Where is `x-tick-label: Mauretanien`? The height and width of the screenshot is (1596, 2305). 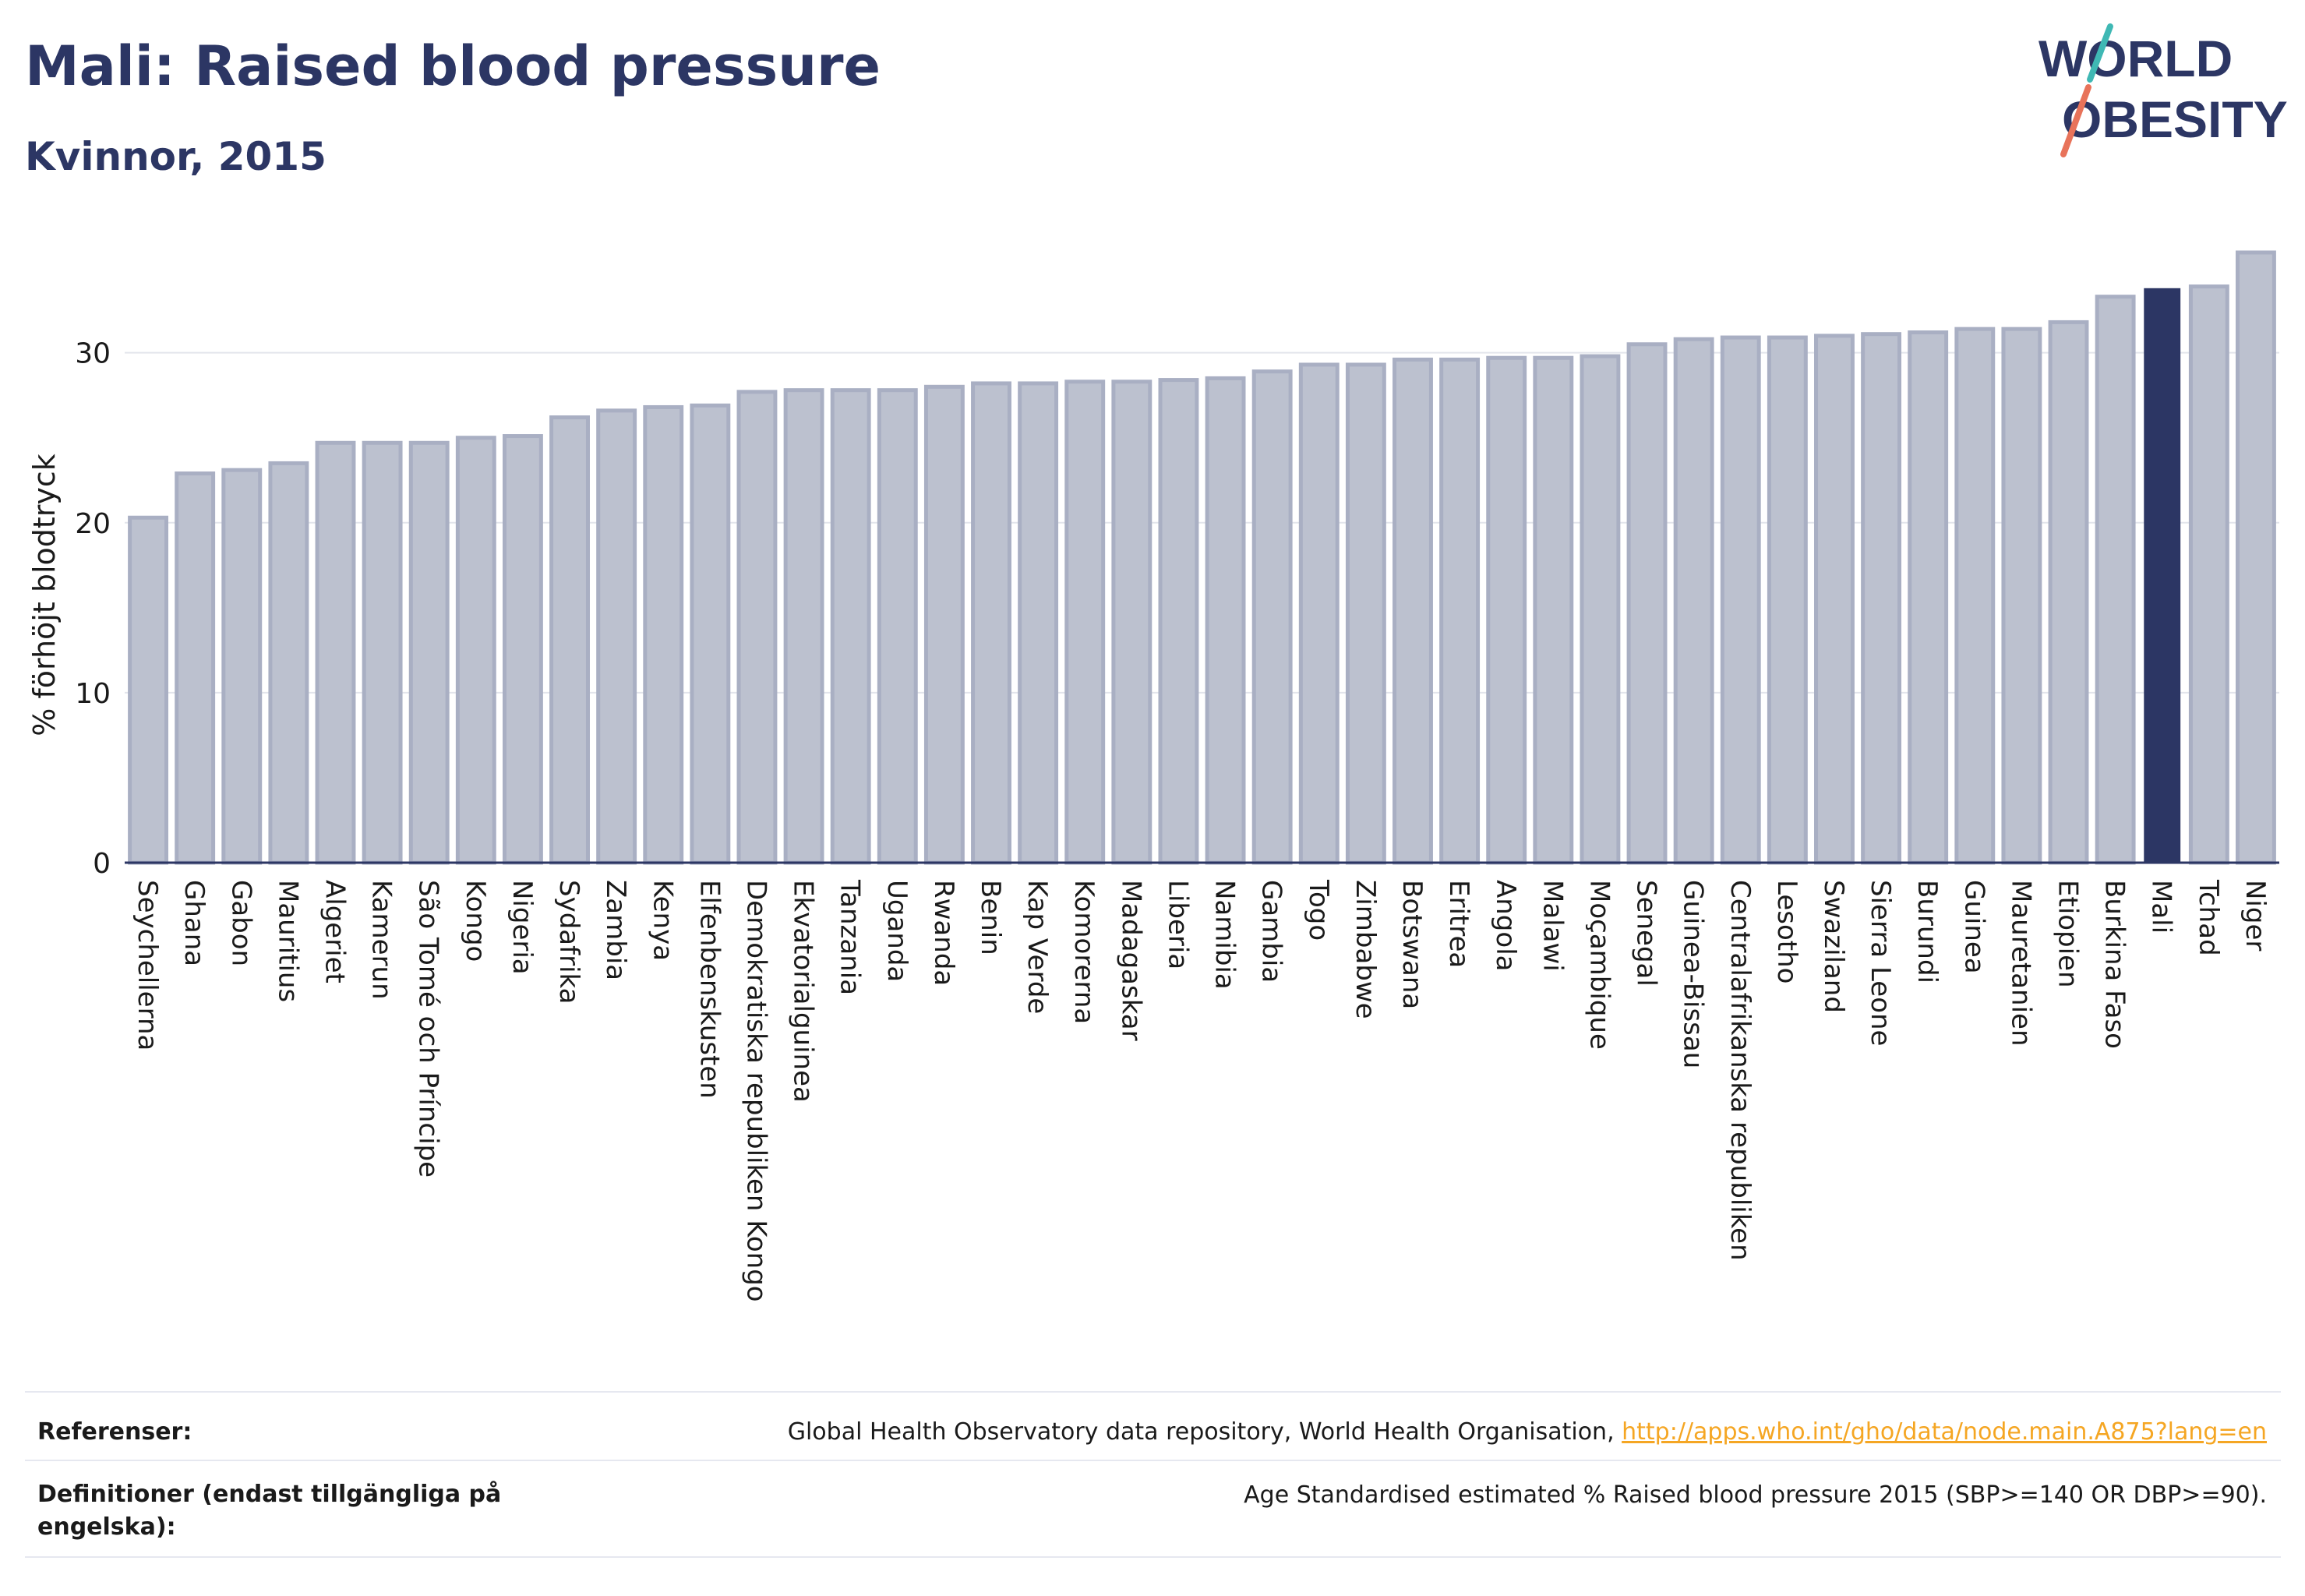 x-tick-label: Mauretanien is located at coordinates (2020, 963).